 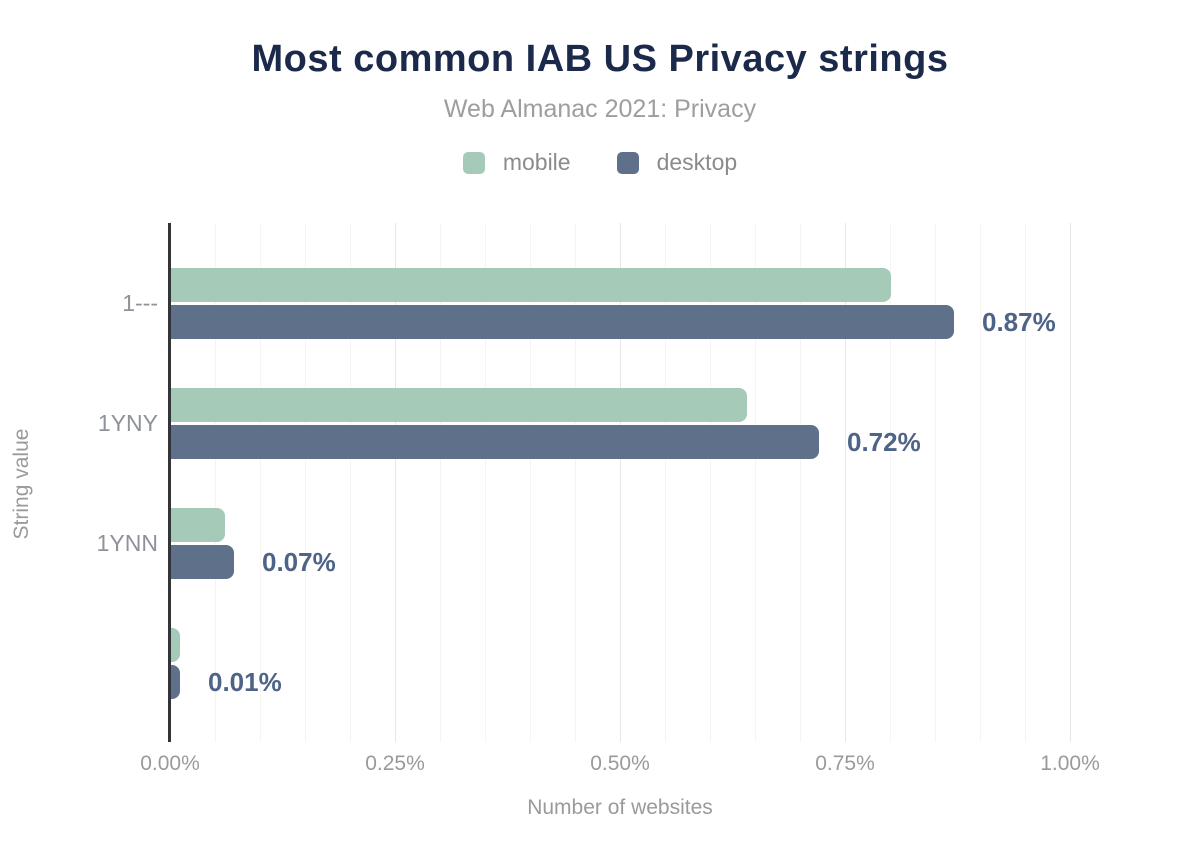 What do you see at coordinates (600, 109) in the screenshot?
I see `chart-subtitle: Web Almanac 2021: Privacy` at bounding box center [600, 109].